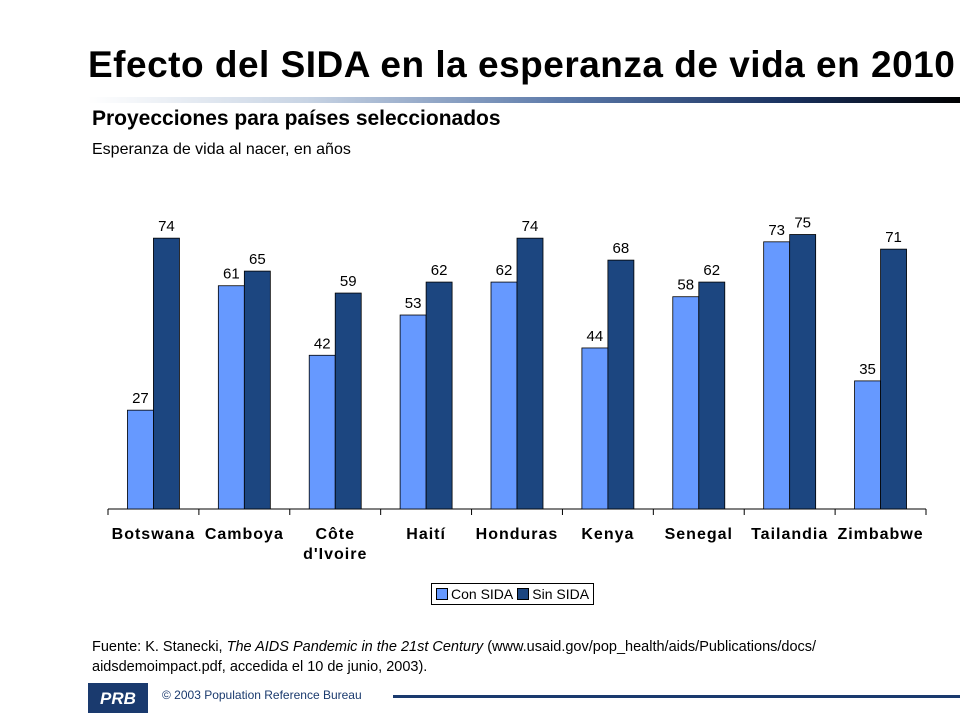 The width and height of the screenshot is (960, 720). What do you see at coordinates (244, 534) in the screenshot?
I see `x-tick-label: Camboya` at bounding box center [244, 534].